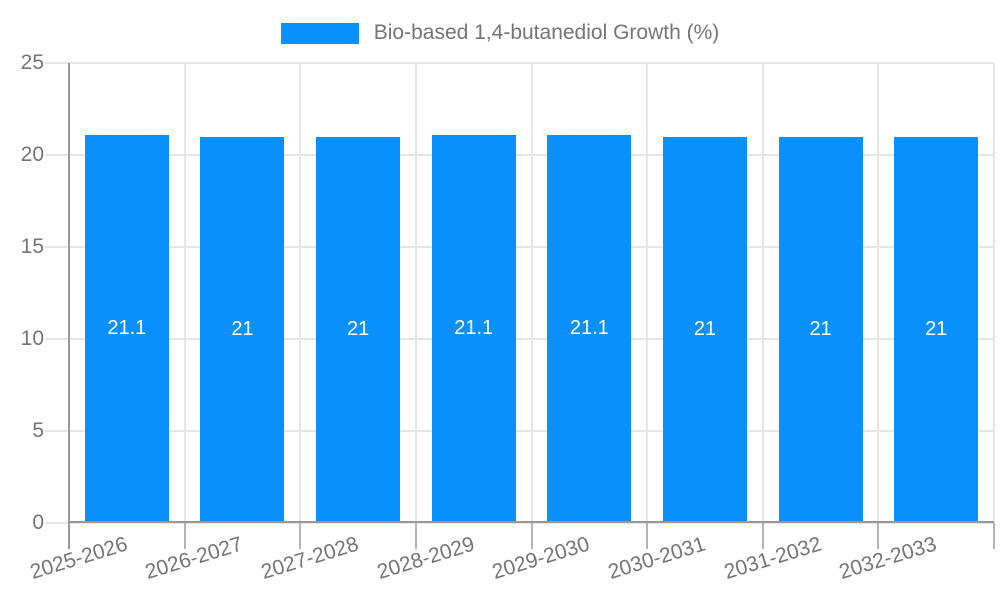  What do you see at coordinates (38, 522) in the screenshot?
I see `y-axis-tick-label: 0` at bounding box center [38, 522].